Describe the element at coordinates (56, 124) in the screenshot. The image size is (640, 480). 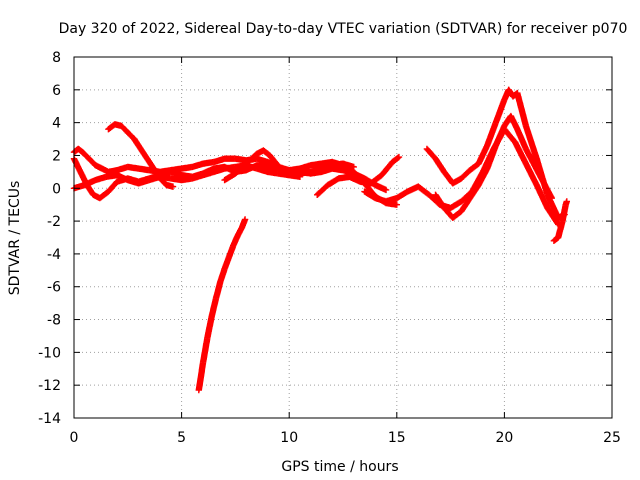
I see `y-tick-label: 4` at that location.